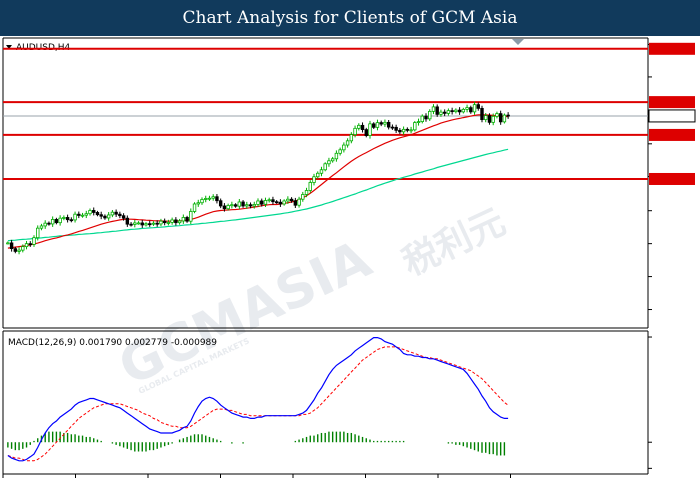 The height and width of the screenshot is (500, 700). Describe the element at coordinates (9, 47) in the screenshot. I see `symbol-dropdown-icon` at that location.